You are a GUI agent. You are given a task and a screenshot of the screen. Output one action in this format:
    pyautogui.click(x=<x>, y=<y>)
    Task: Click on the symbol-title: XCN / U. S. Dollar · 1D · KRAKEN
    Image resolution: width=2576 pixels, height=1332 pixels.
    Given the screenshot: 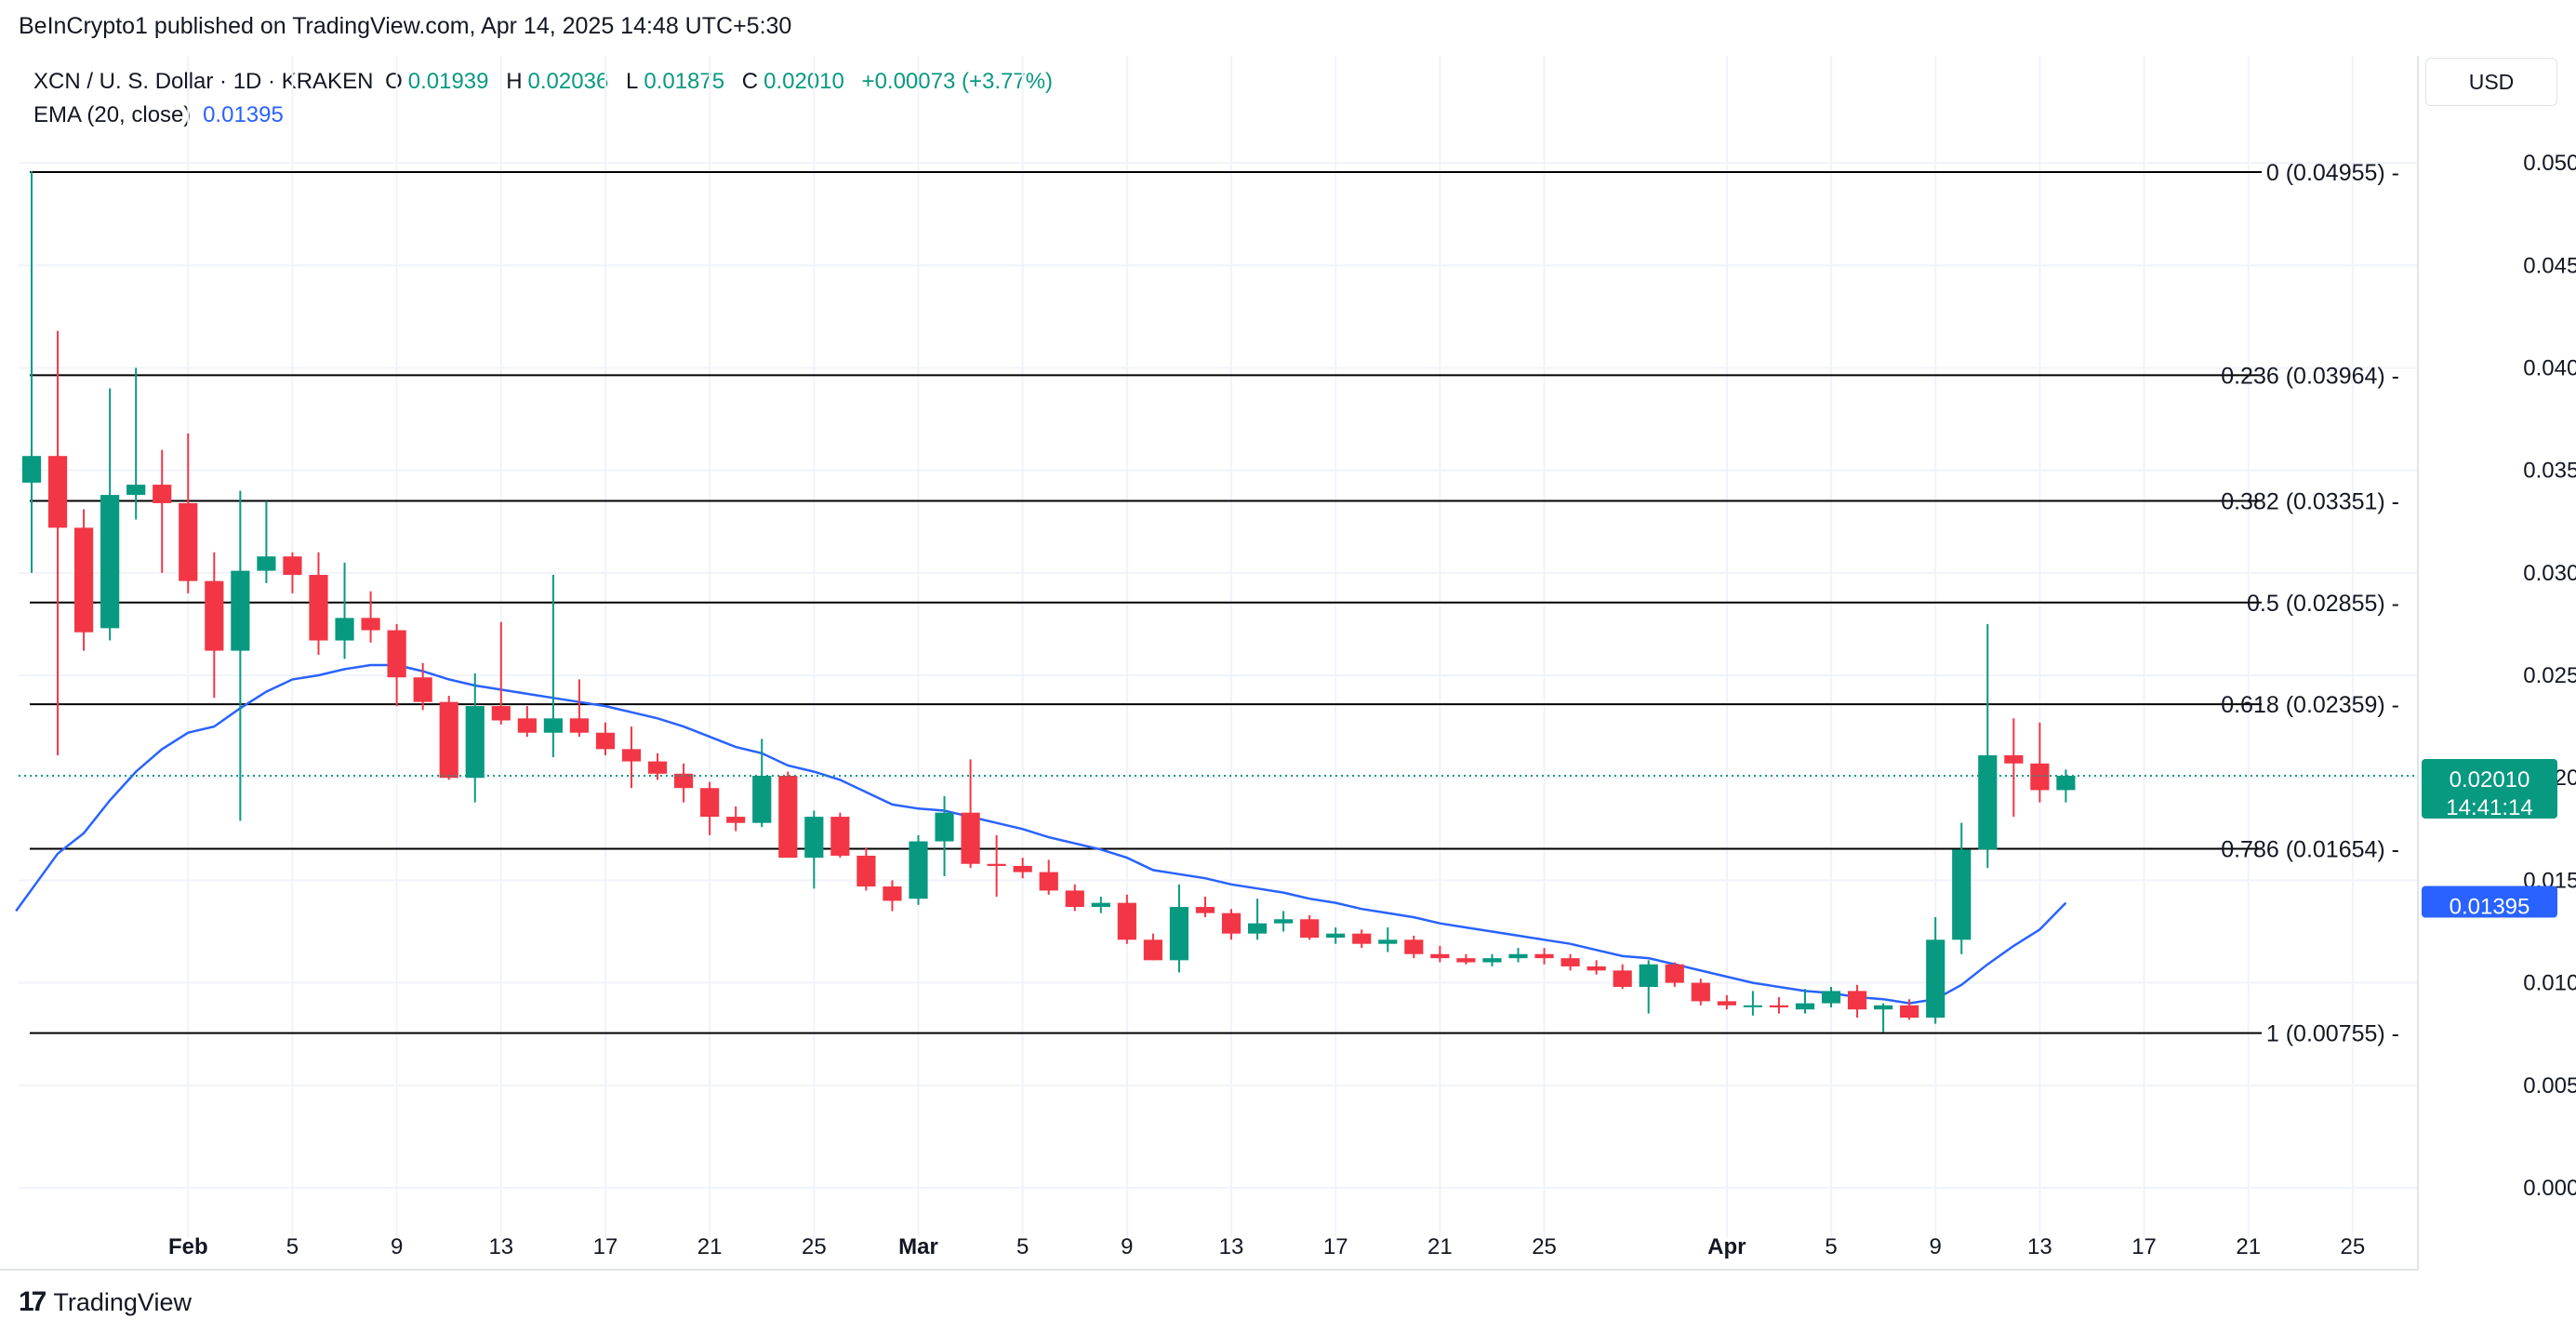 What is the action you would take?
    pyautogui.click(x=203, y=81)
    